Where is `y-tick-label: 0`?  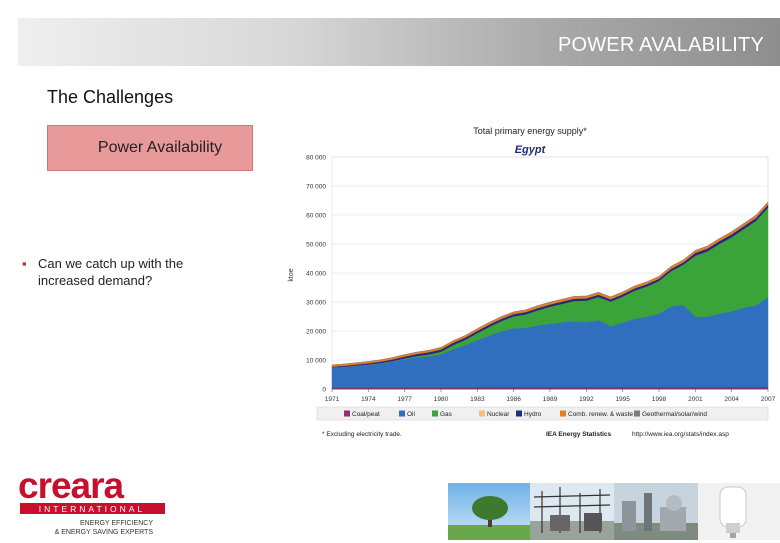 y-tick-label: 0 is located at coordinates (324, 390).